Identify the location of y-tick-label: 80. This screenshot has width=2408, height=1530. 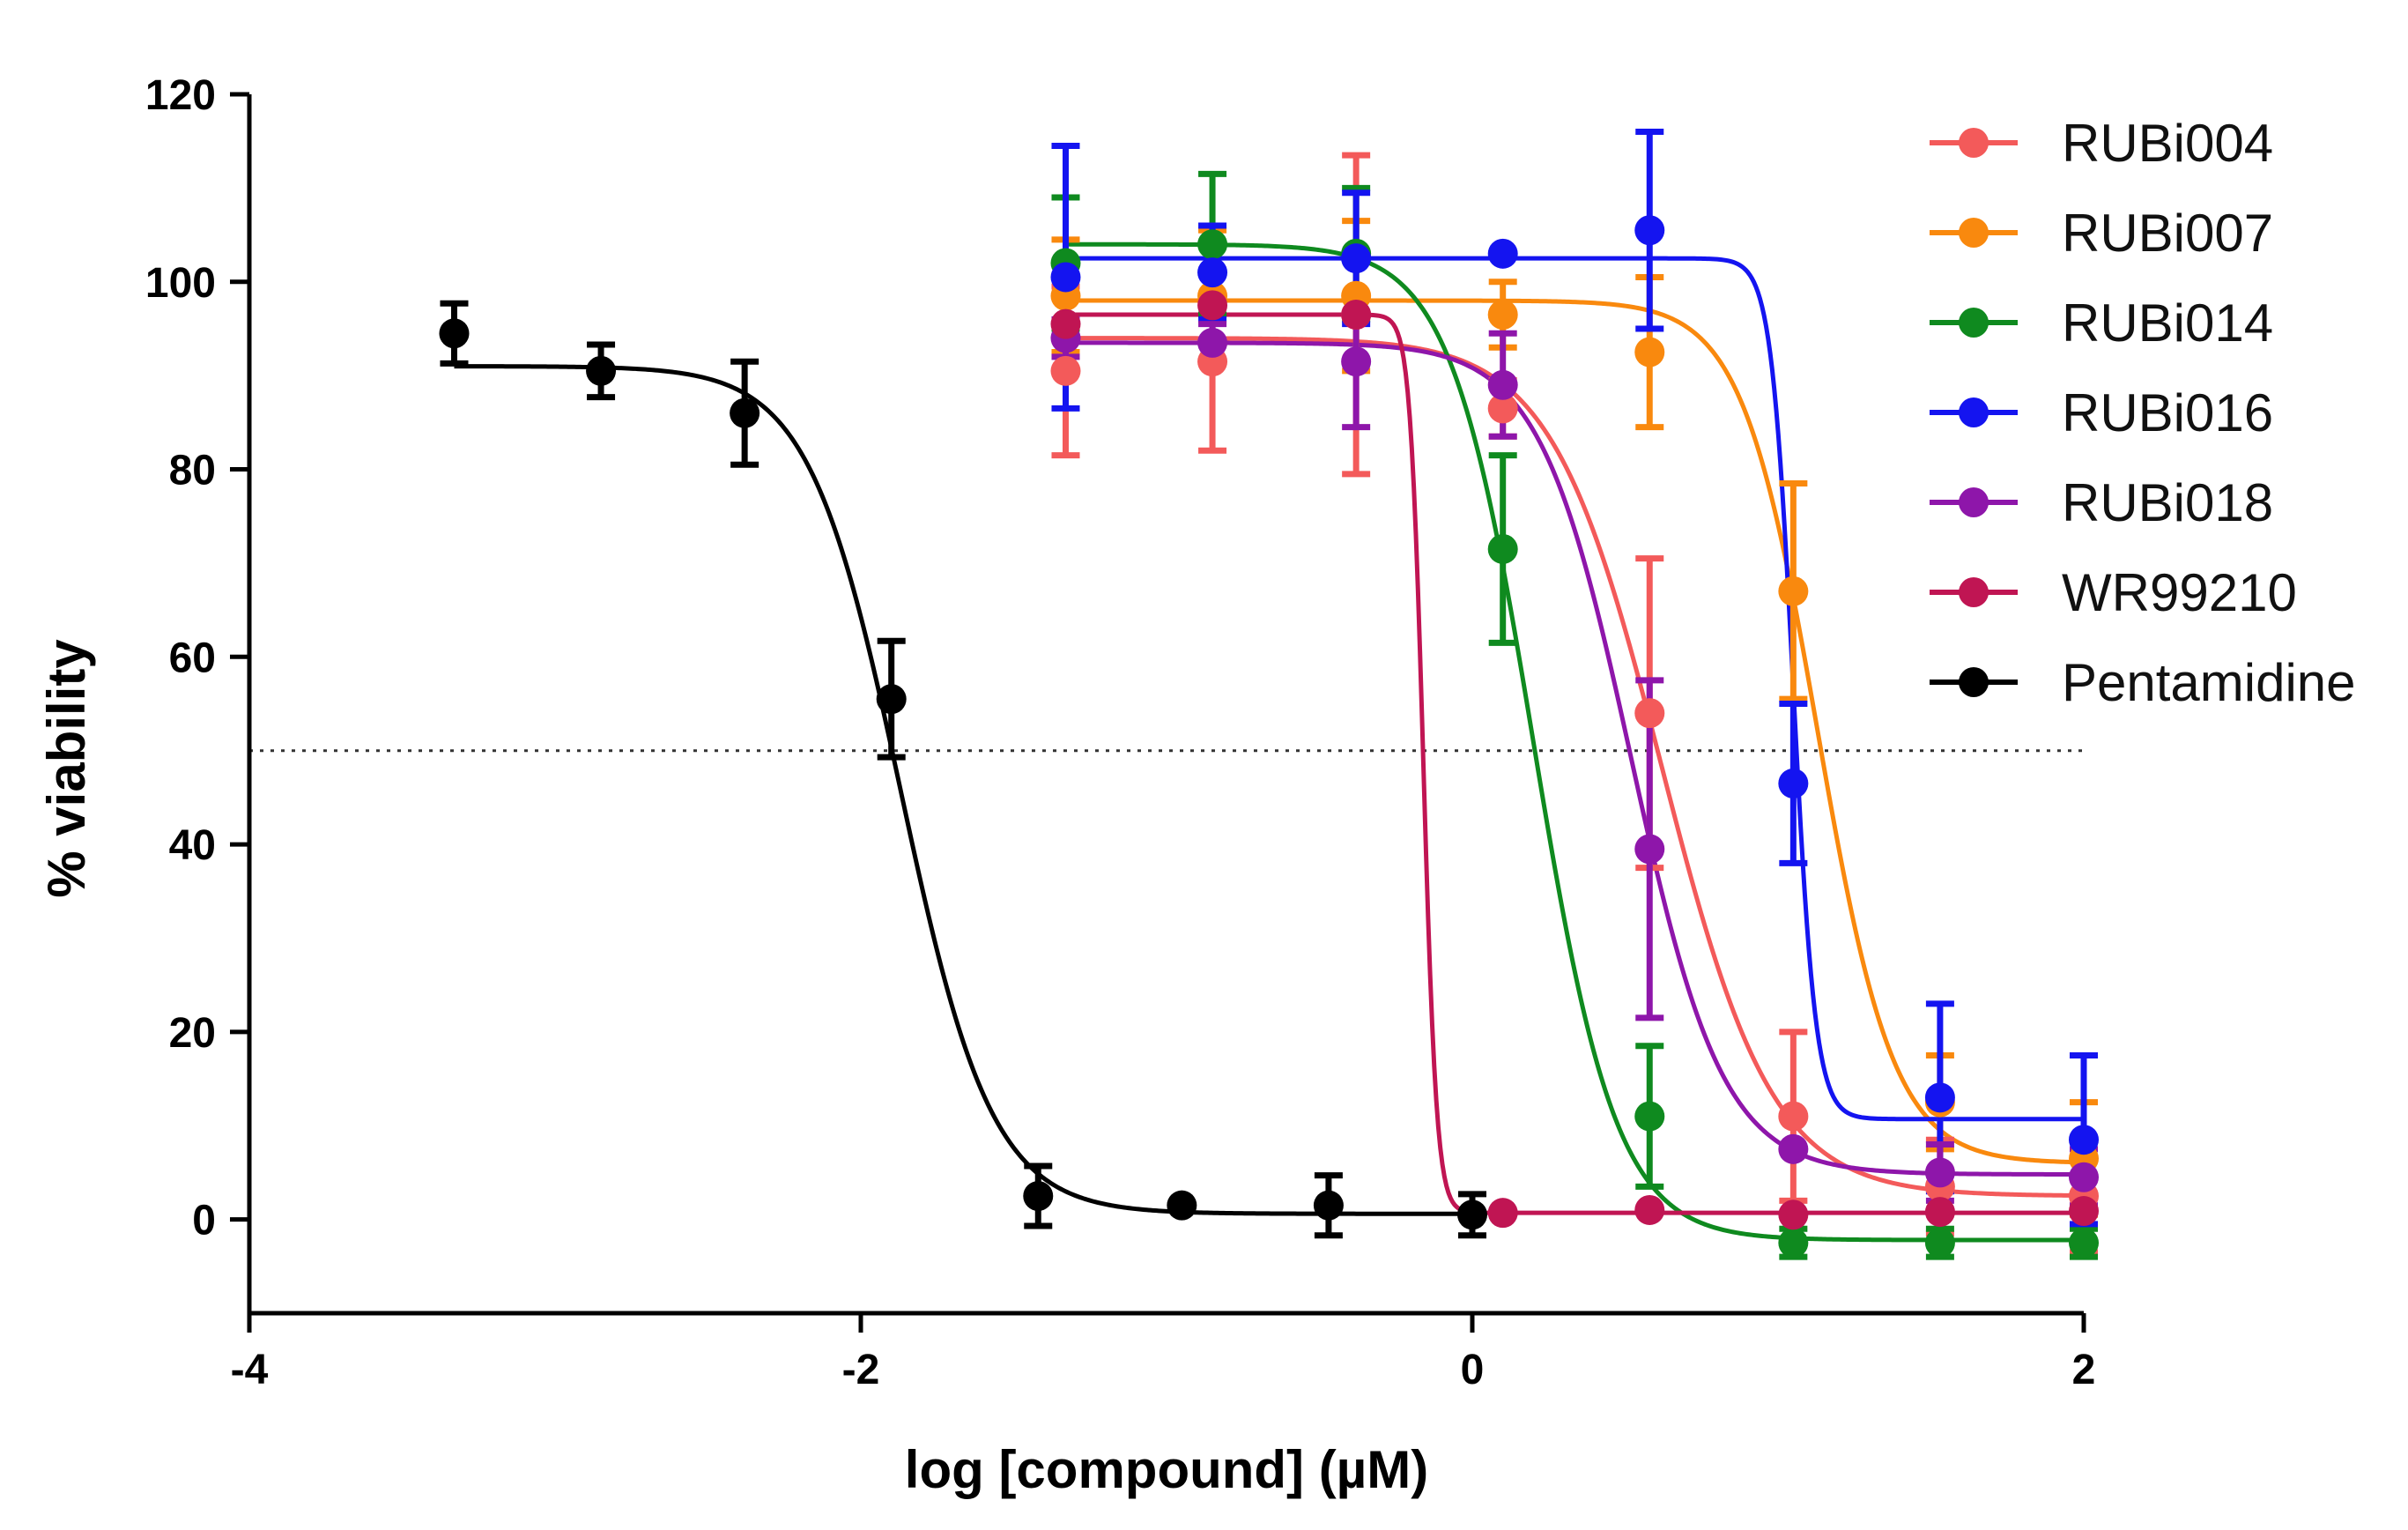
(192, 471).